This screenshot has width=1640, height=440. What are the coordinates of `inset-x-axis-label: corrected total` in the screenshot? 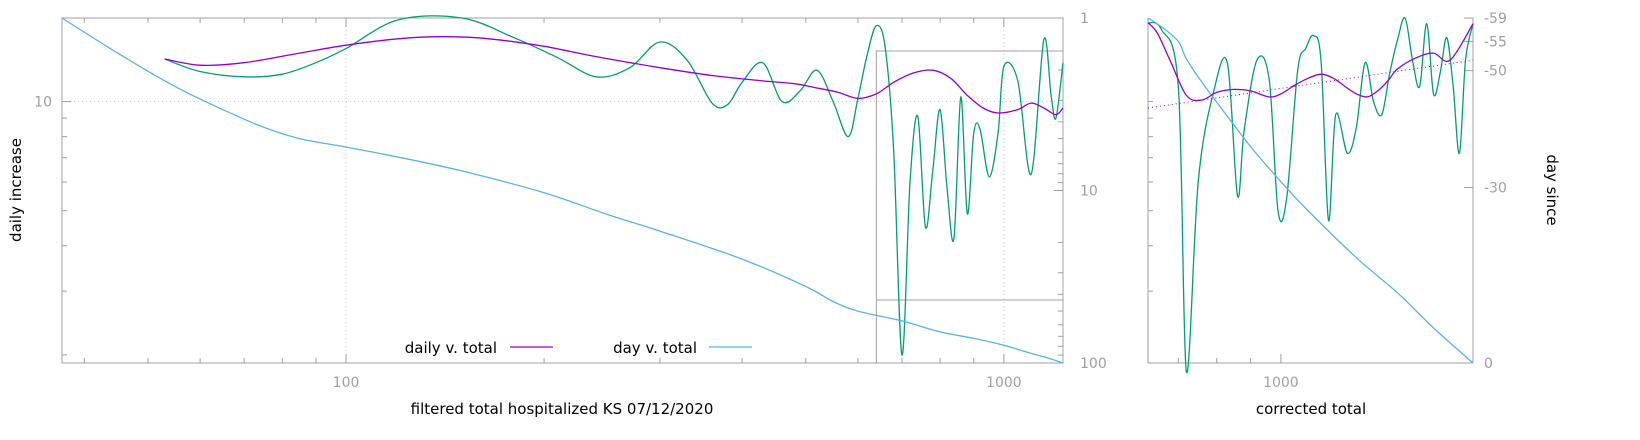 It's located at (1311, 409).